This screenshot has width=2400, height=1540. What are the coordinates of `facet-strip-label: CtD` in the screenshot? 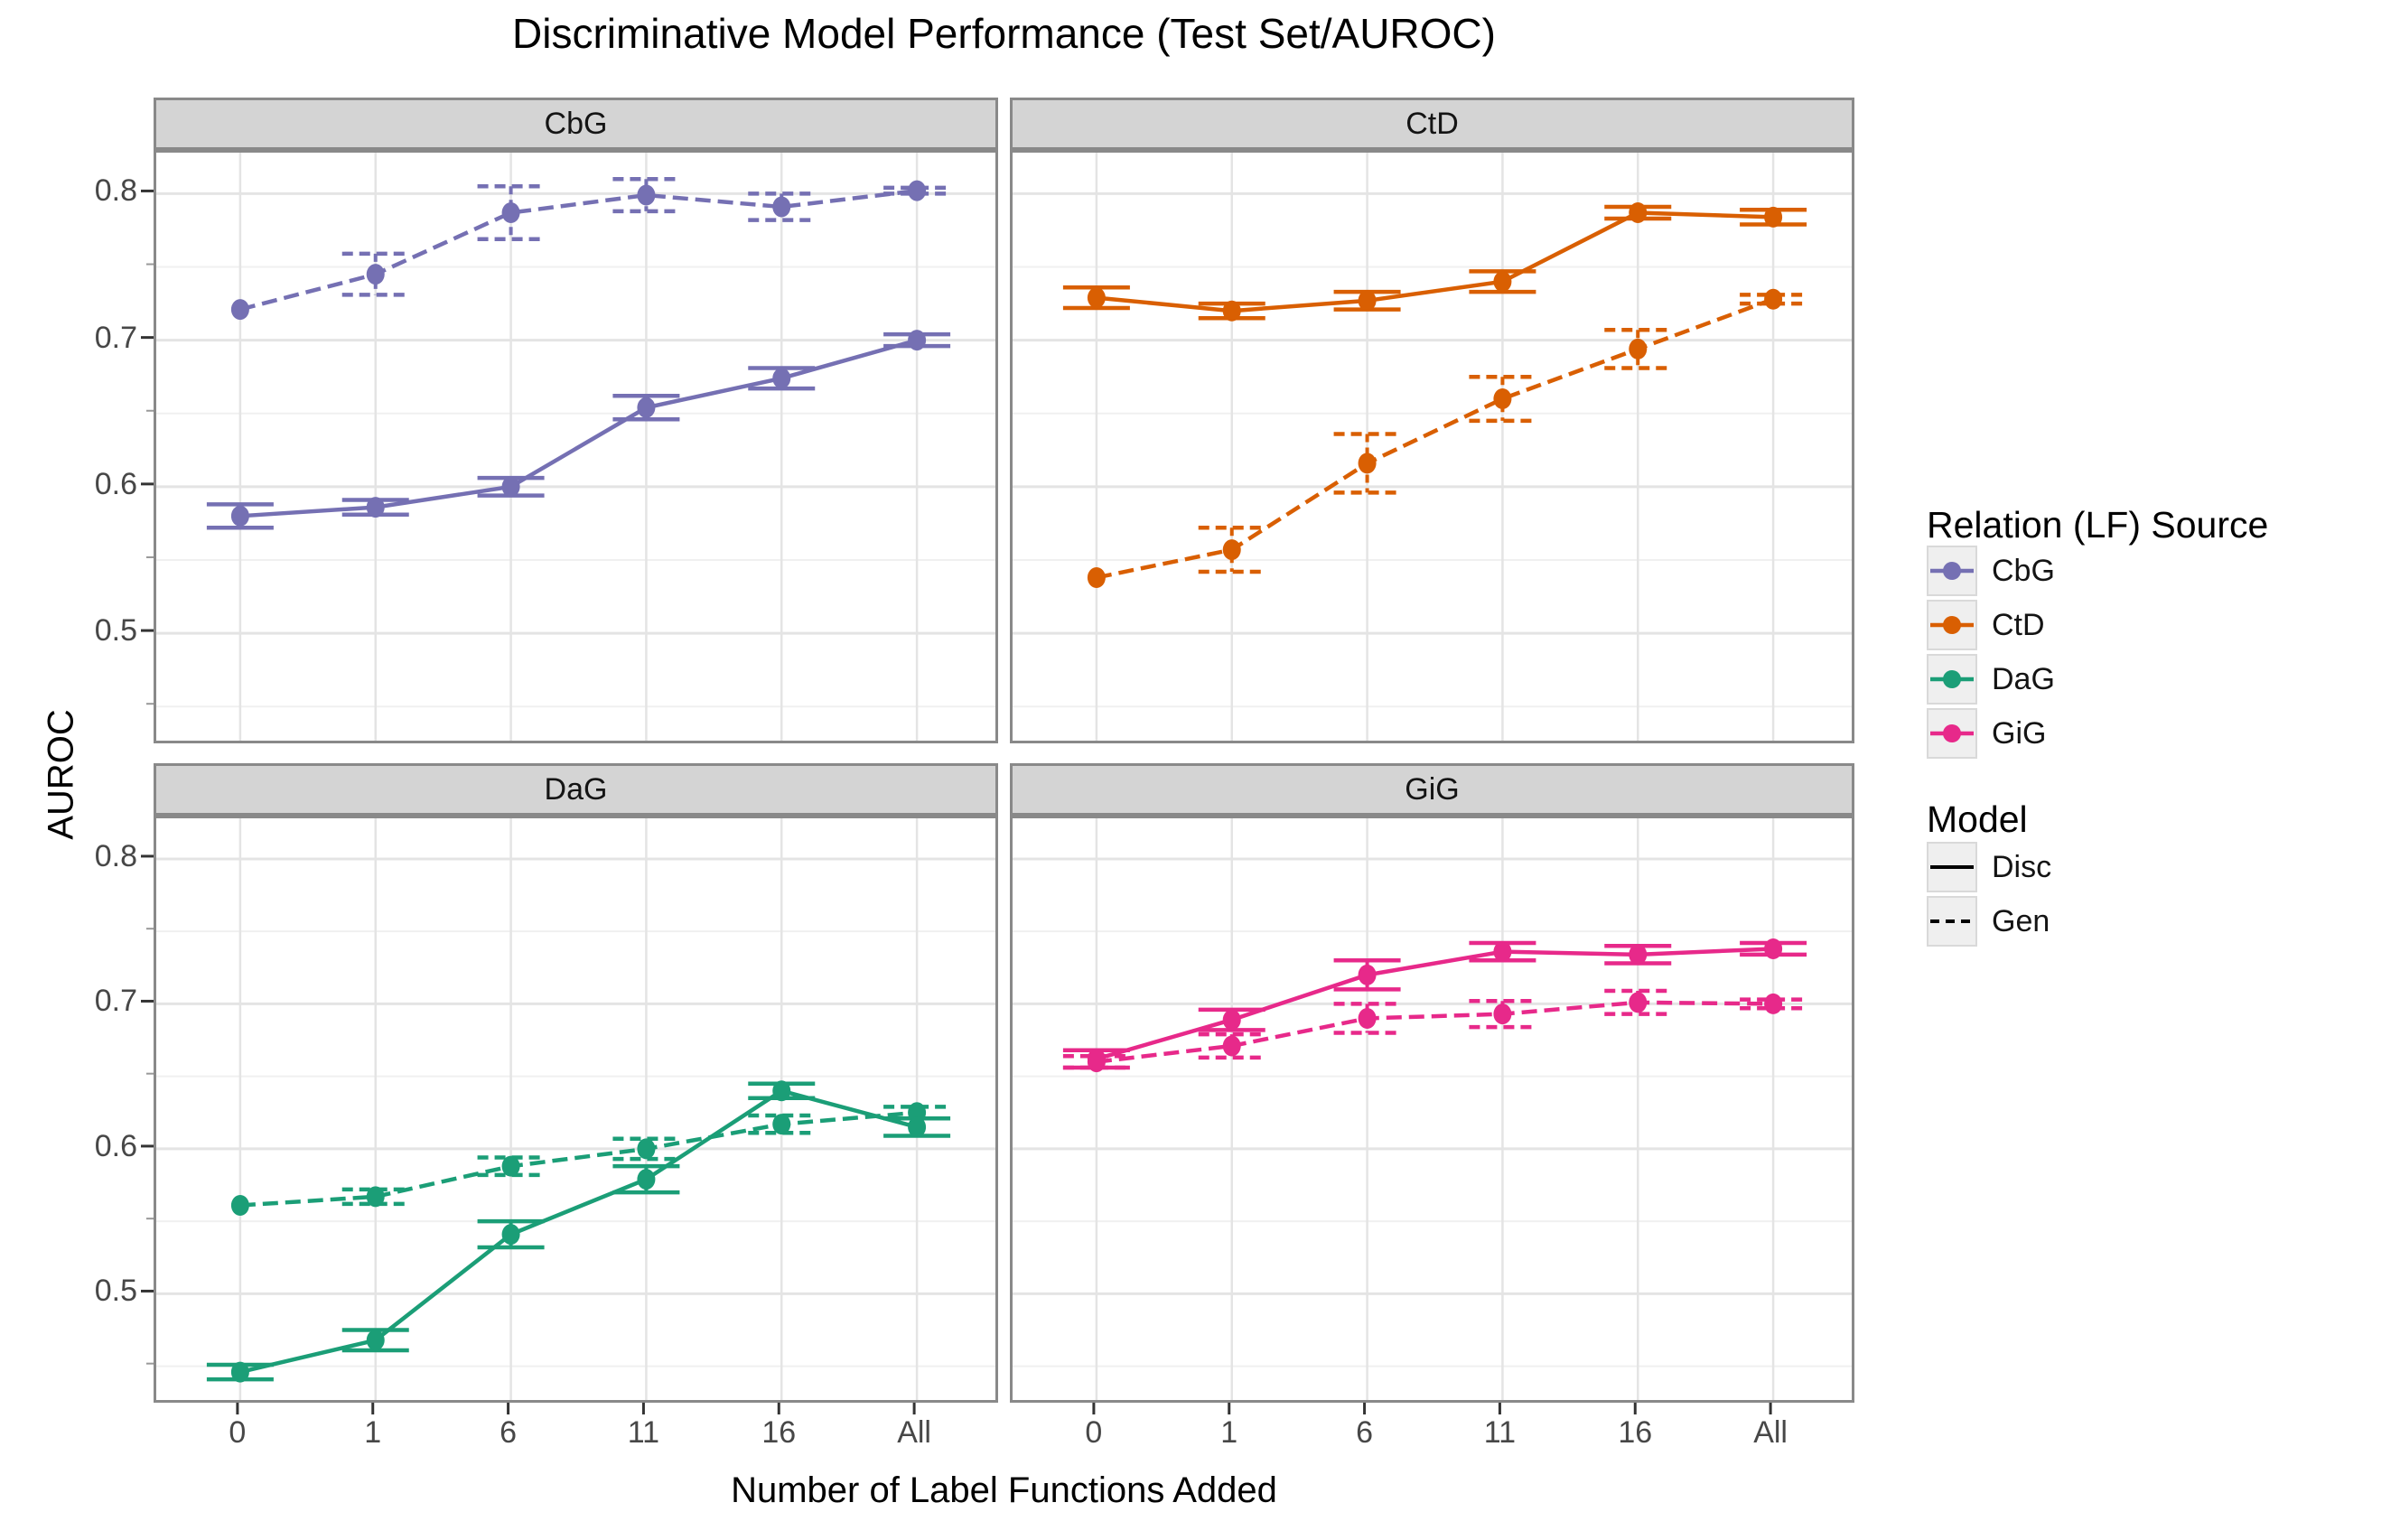 It's located at (1432, 123).